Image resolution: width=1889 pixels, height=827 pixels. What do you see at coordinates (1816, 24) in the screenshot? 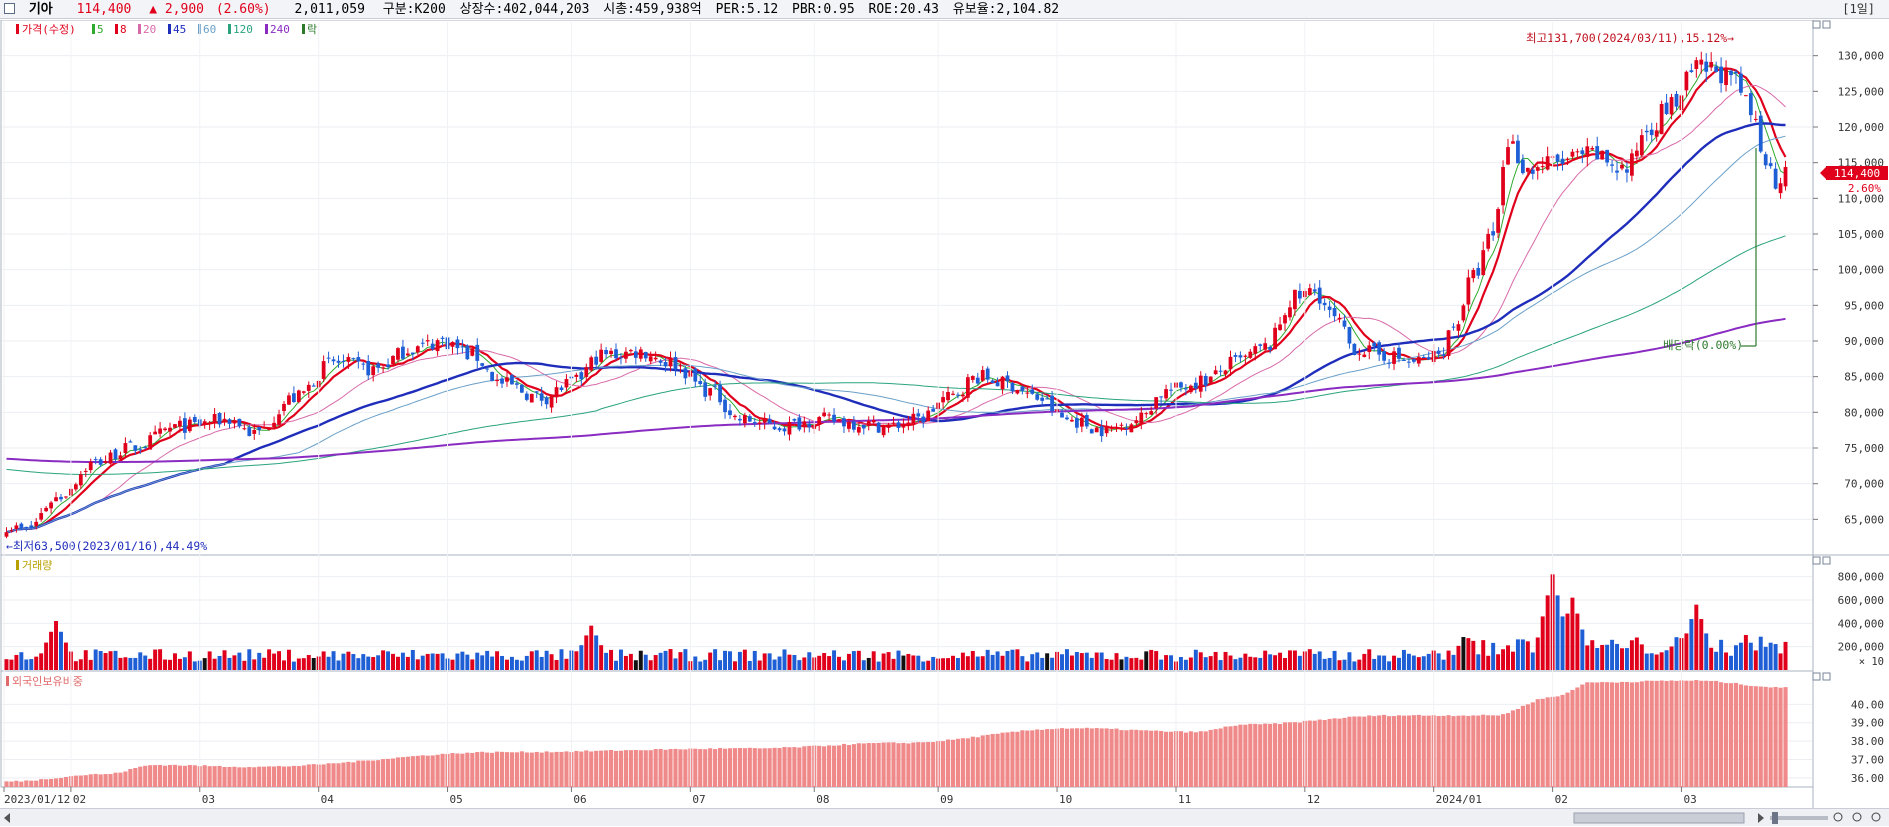
I see `price-panel-minimize-button` at bounding box center [1816, 24].